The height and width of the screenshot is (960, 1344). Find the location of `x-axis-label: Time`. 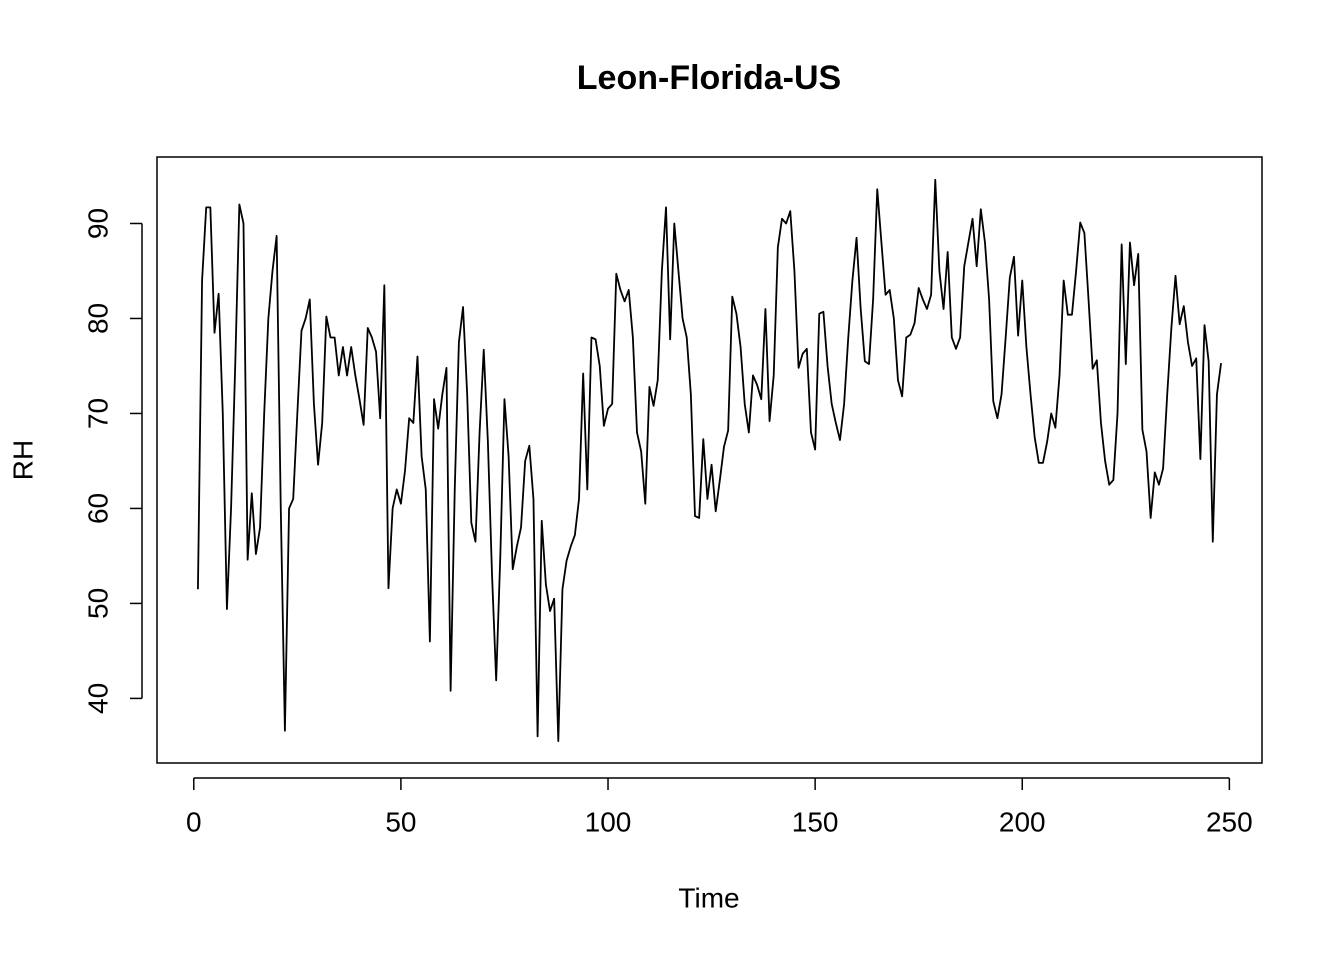

x-axis-label: Time is located at coordinates (708, 897).